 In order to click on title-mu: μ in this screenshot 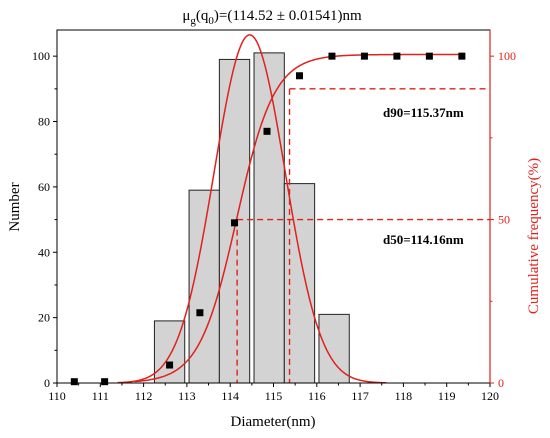, I will do `click(186, 16)`.